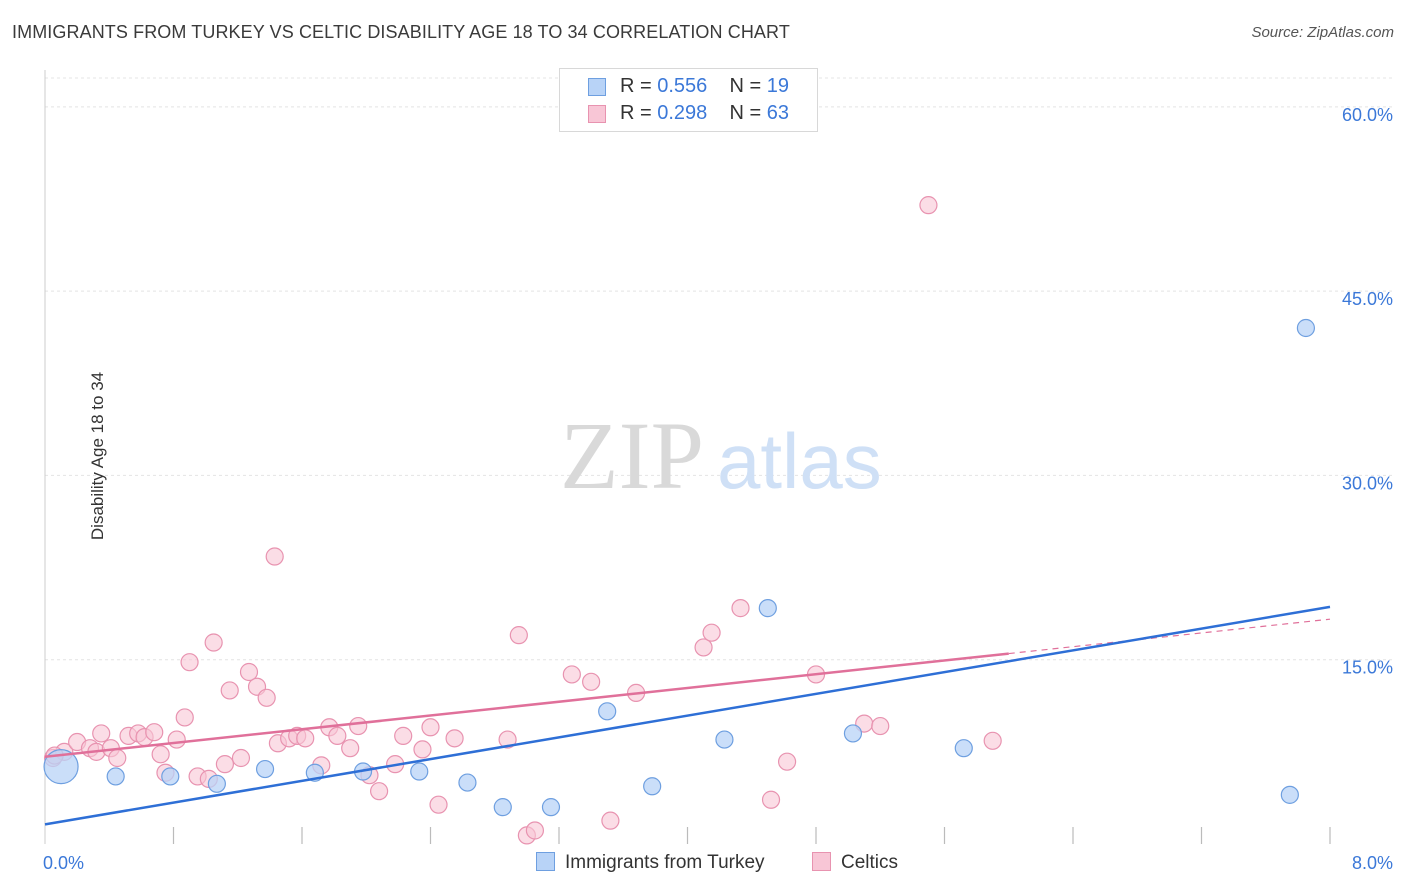  What do you see at coordinates (597, 87) in the screenshot?
I see `legend-swatch-turkey` at bounding box center [597, 87].